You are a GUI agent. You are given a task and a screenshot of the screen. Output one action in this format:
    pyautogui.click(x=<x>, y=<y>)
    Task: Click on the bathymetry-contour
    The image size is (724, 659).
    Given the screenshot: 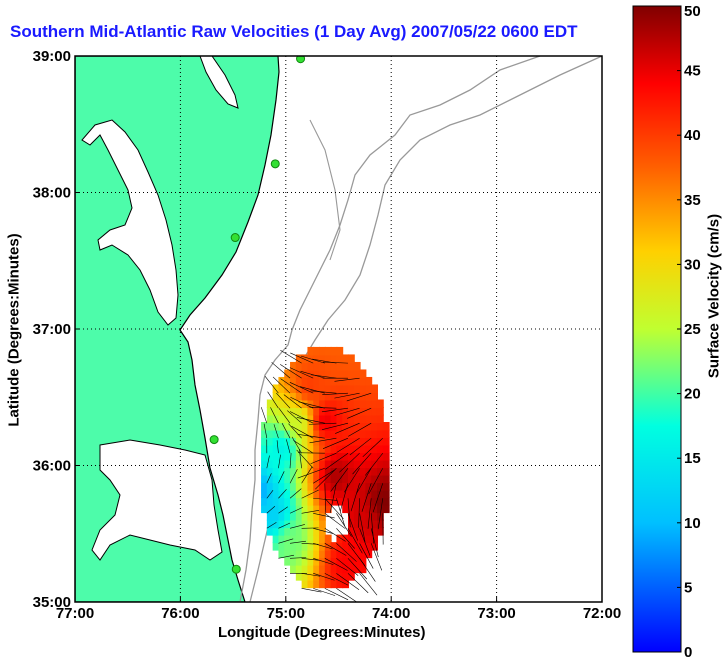 What is the action you would take?
    pyautogui.click(x=325, y=190)
    